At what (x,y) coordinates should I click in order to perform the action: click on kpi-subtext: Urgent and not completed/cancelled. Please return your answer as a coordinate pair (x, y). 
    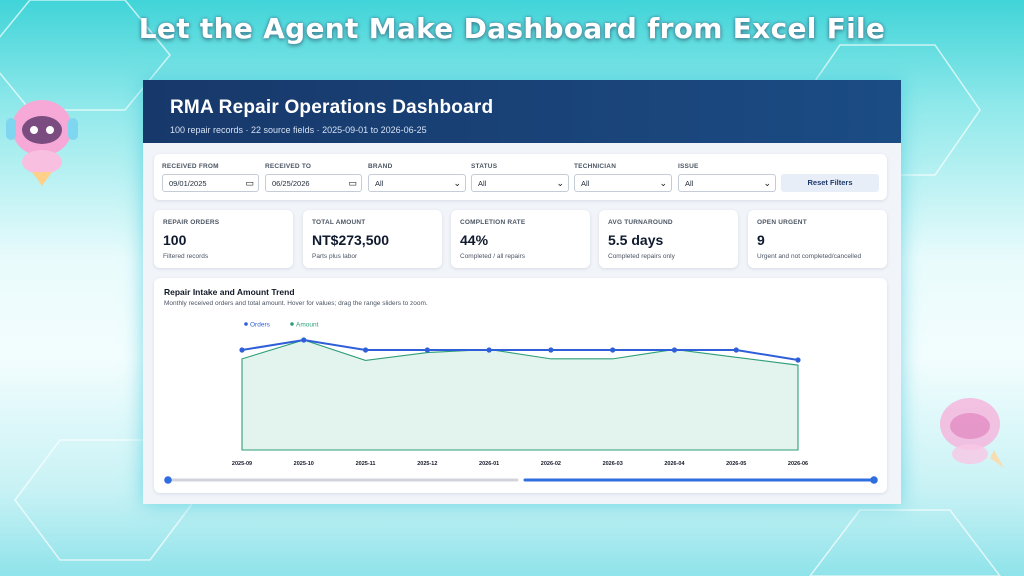
    Looking at the image, I should click on (809, 256).